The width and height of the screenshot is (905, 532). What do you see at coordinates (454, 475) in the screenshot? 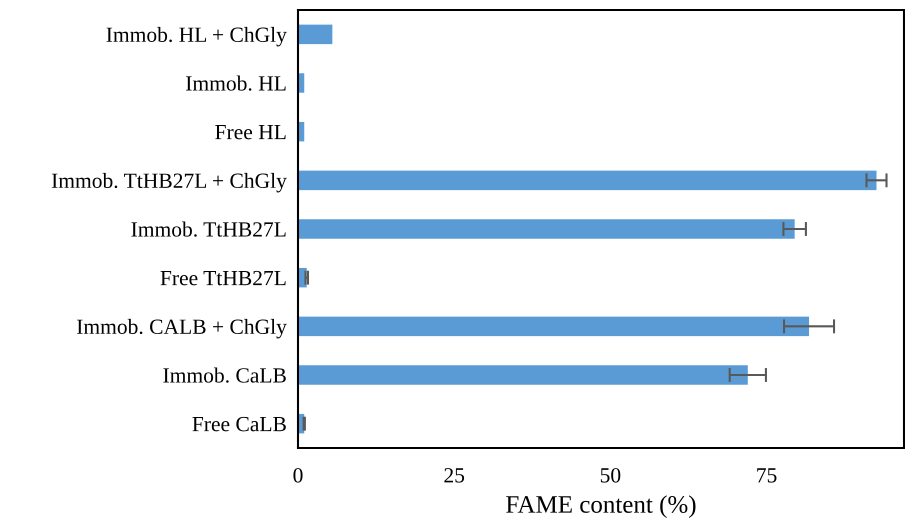
I see `x-tick-label: 25` at bounding box center [454, 475].